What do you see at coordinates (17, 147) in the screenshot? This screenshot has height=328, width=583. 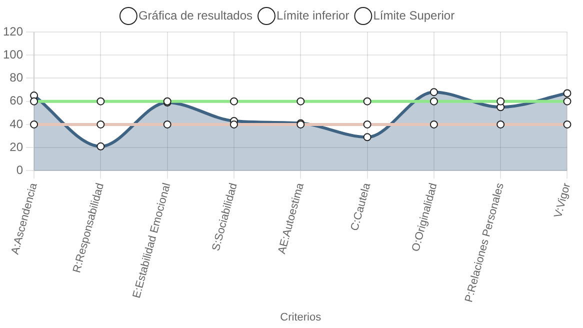 I see `y-tick-label: 20` at bounding box center [17, 147].